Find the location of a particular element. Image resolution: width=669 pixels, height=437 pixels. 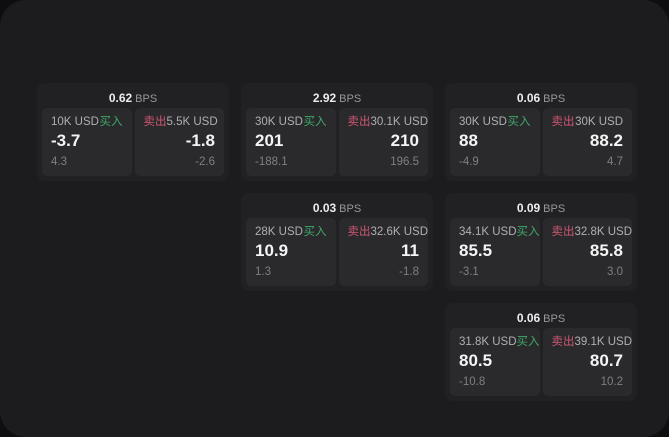

sell-change: -2.6 is located at coordinates (205, 162).